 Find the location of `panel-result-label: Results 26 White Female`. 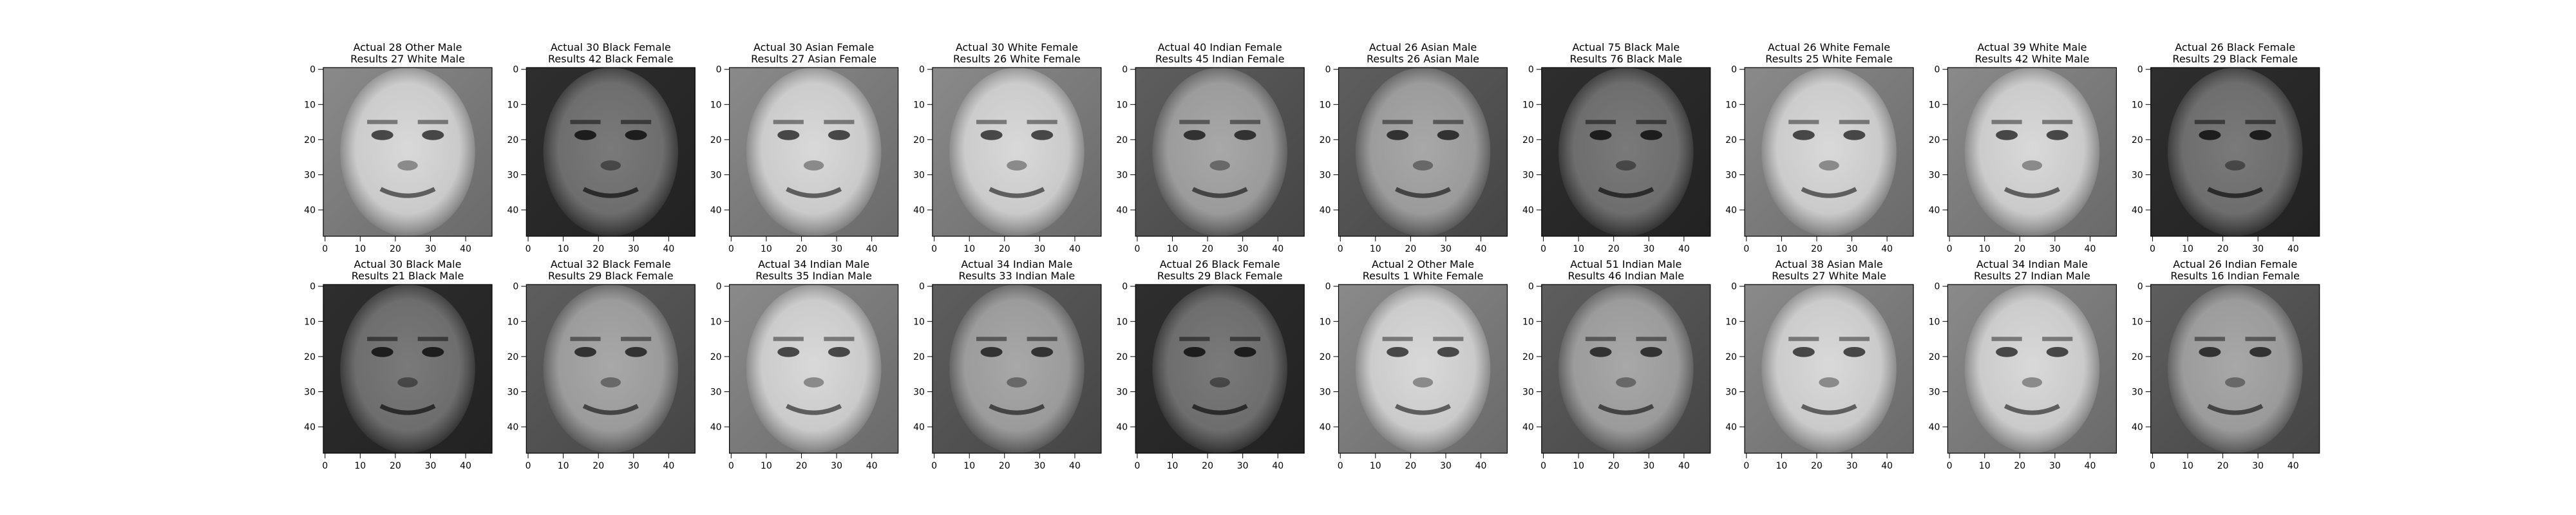

panel-result-label: Results 26 White Female is located at coordinates (1017, 59).